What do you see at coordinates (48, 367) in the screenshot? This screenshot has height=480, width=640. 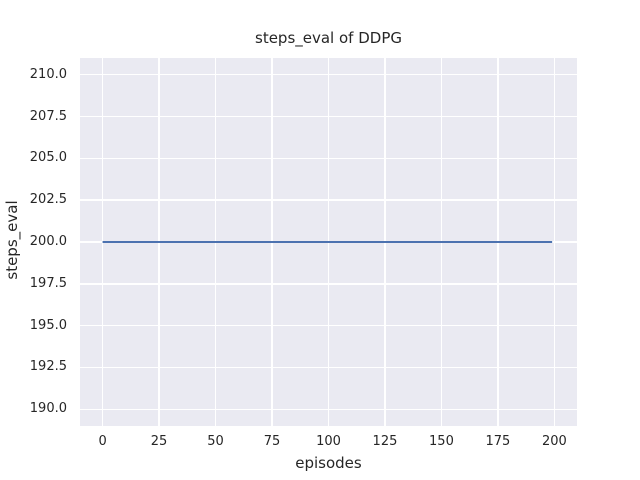 I see `y-tick-label: 192.5` at bounding box center [48, 367].